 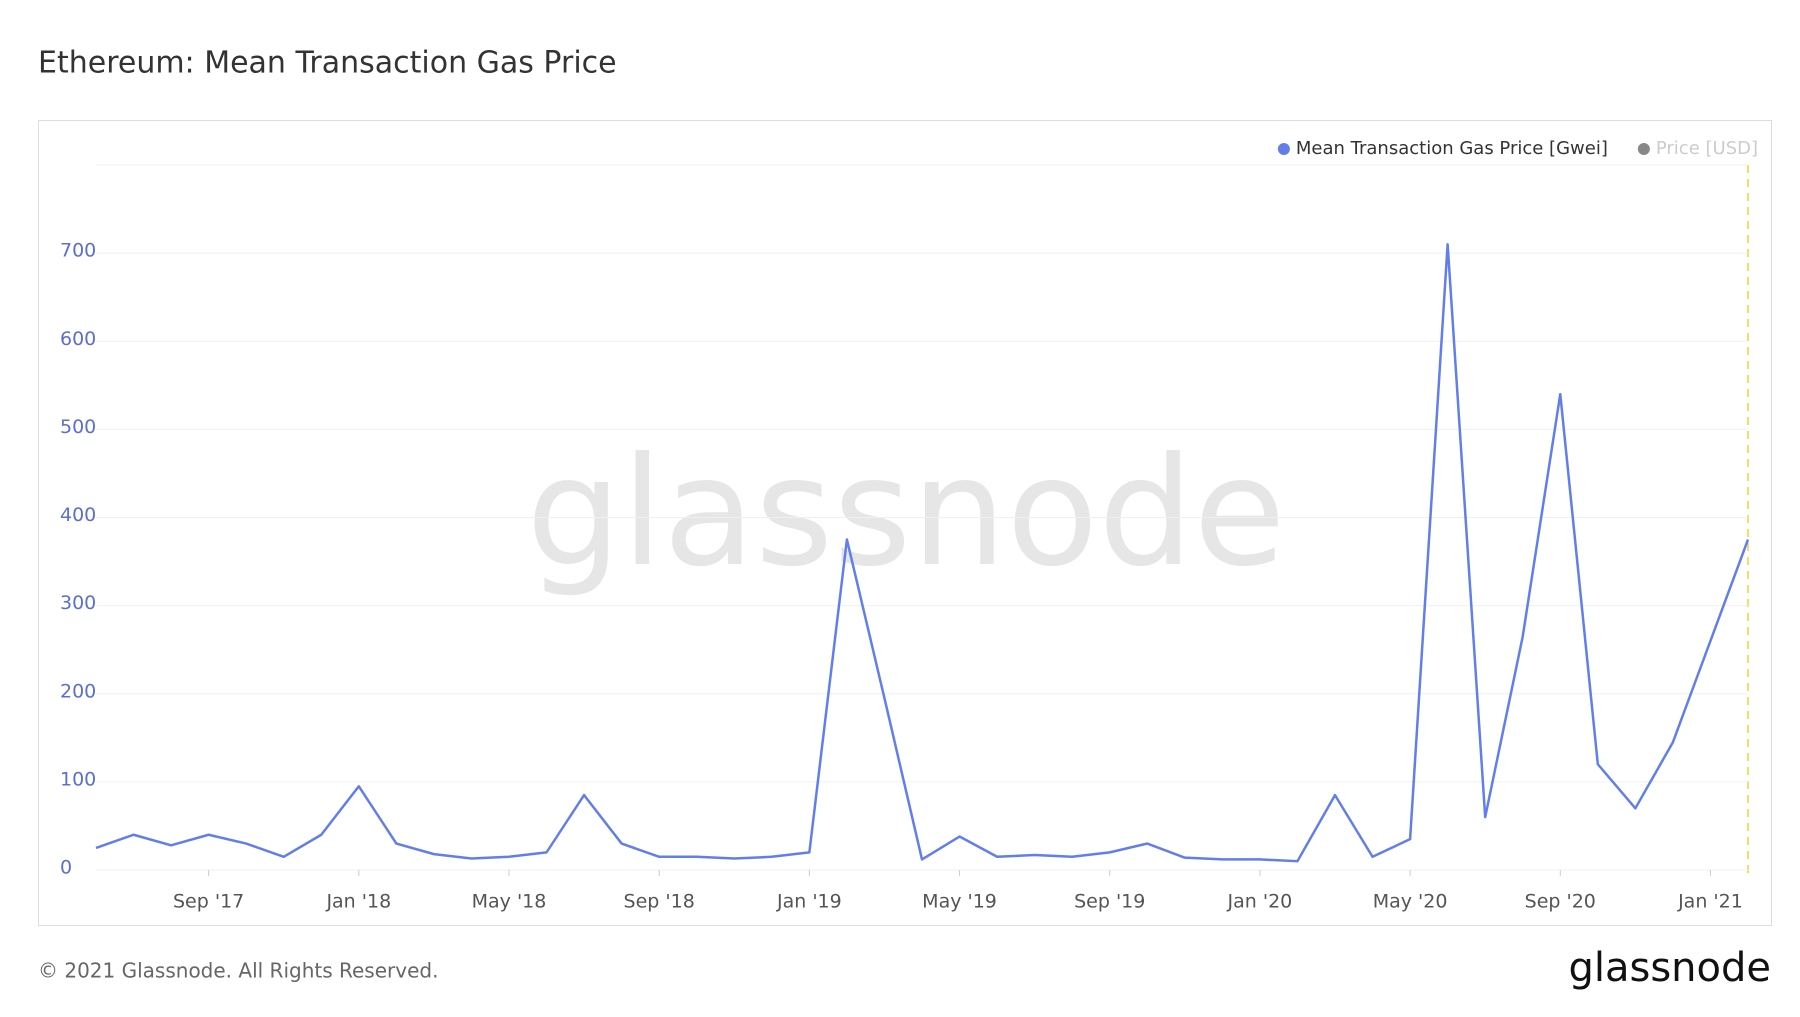 What do you see at coordinates (78, 427) in the screenshot?
I see `y-tick-label: 500` at bounding box center [78, 427].